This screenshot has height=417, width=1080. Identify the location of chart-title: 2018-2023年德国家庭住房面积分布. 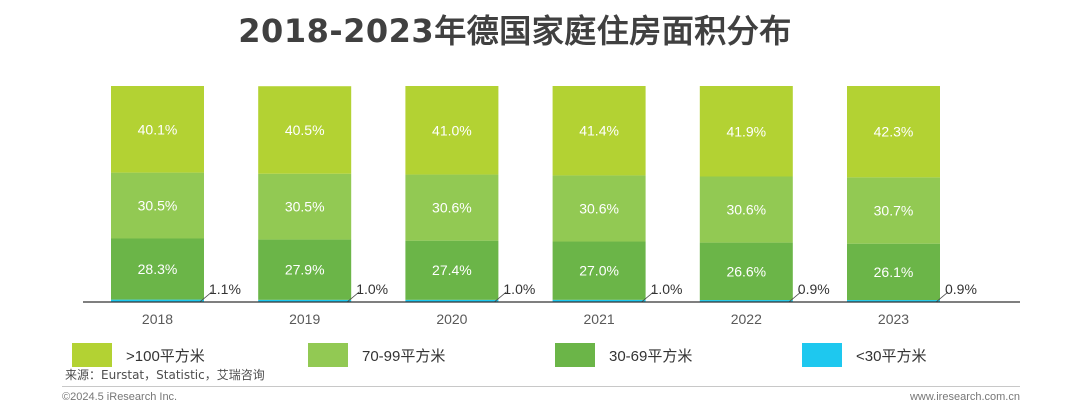
(515, 31).